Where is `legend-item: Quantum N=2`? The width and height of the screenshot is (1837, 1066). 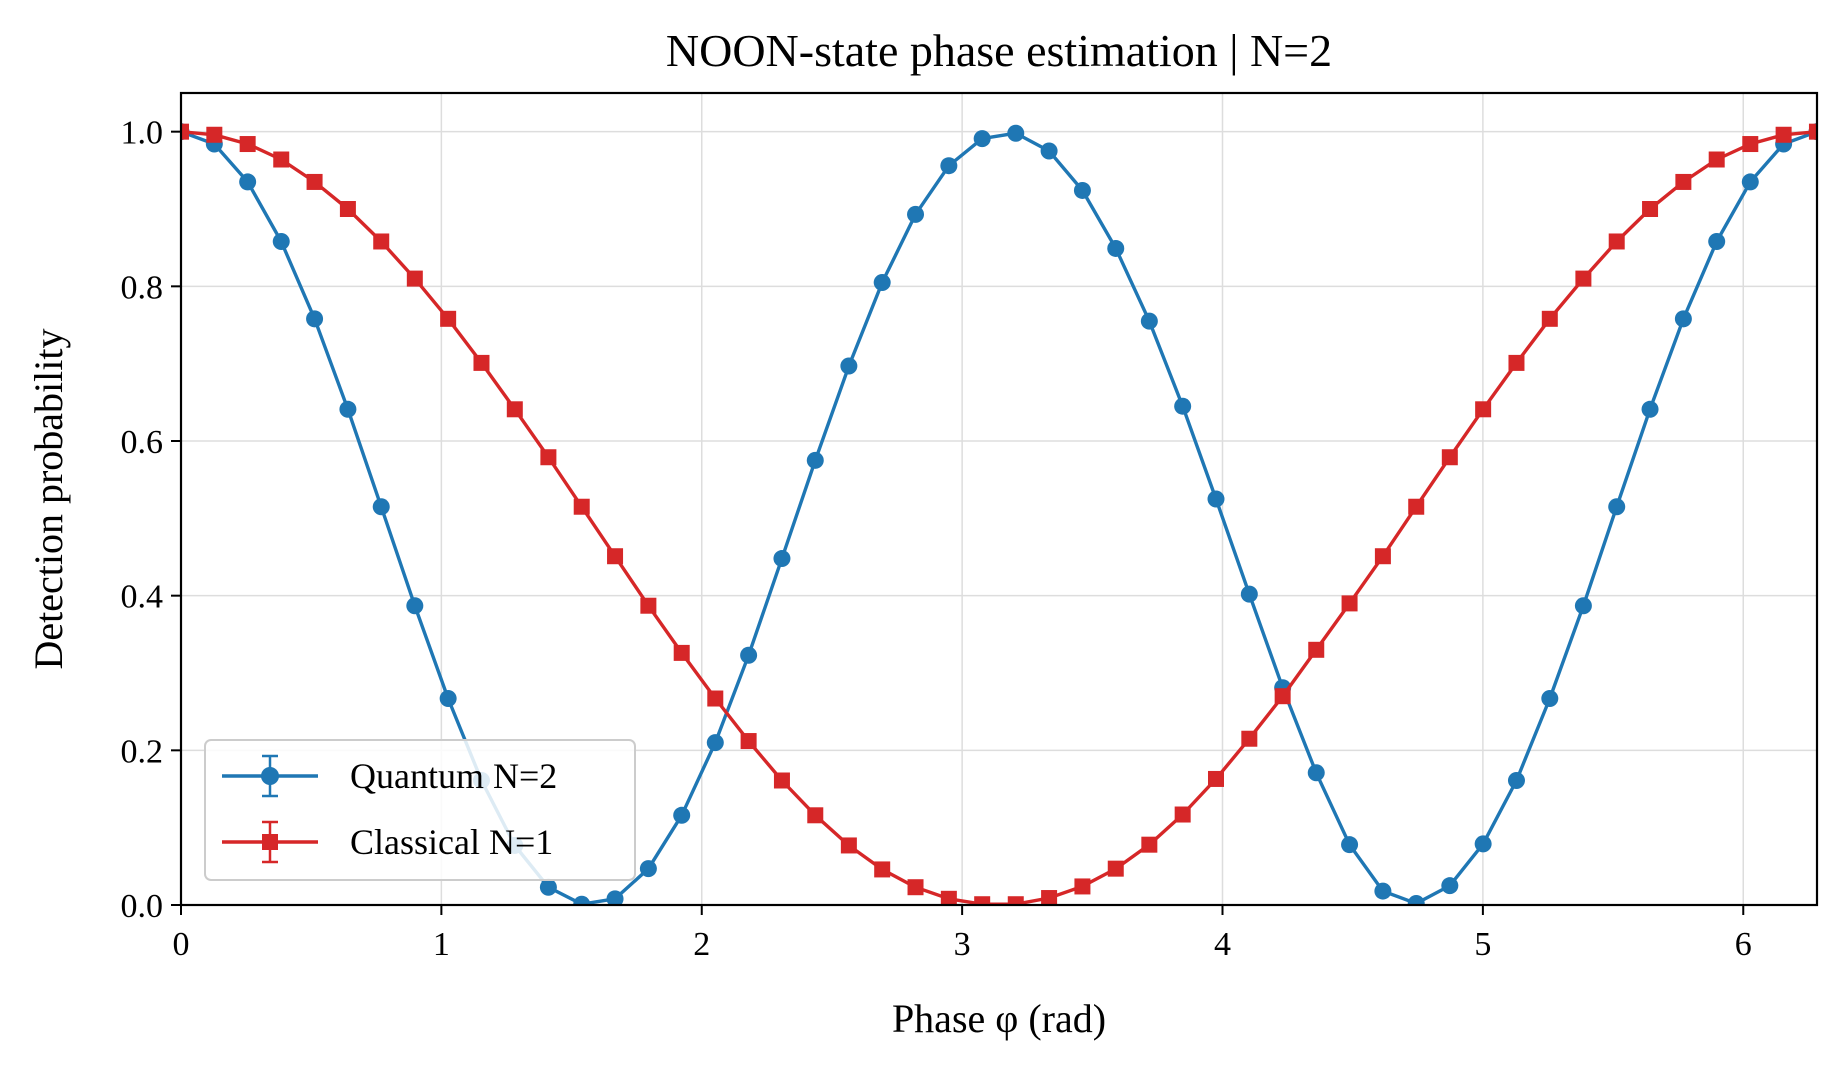
legend-item: Quantum N=2 is located at coordinates (389, 776).